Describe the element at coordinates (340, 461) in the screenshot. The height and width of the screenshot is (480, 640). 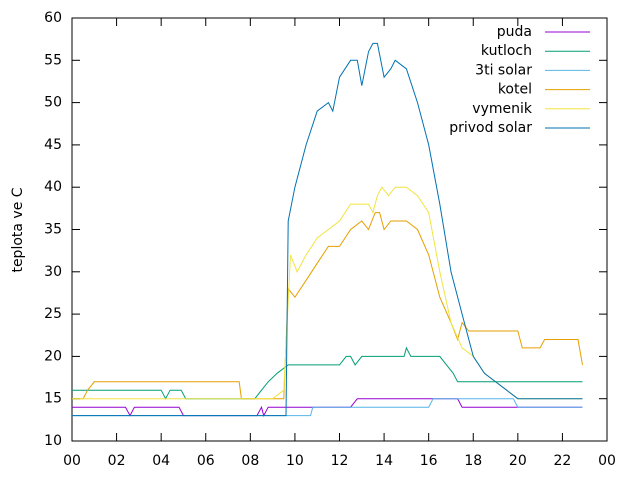
I see `x-tick-label: 12` at that location.